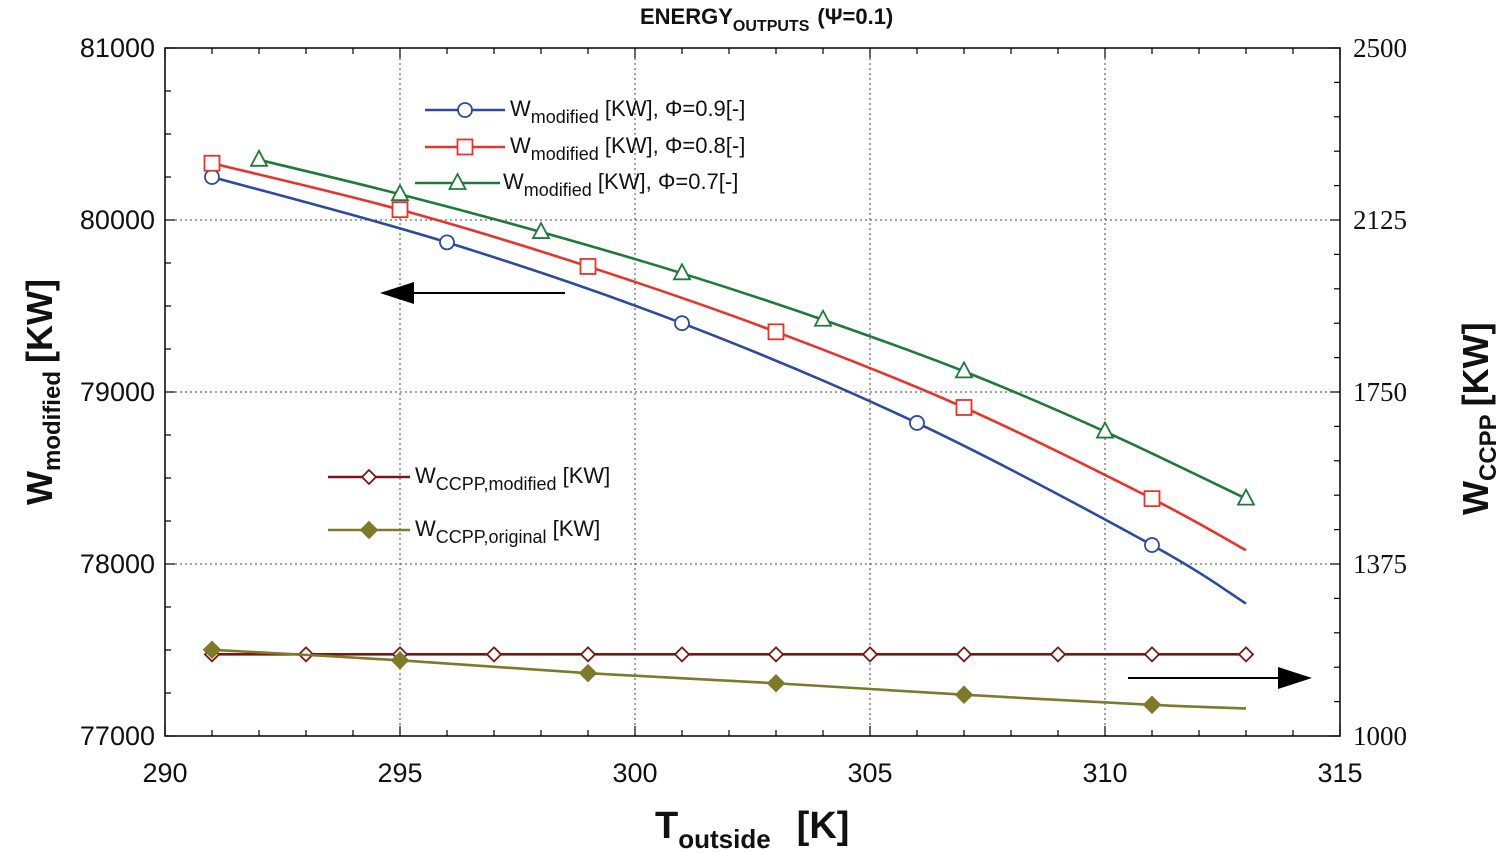  I want to click on legend-label-rest-3: [KW], so click(584, 475).